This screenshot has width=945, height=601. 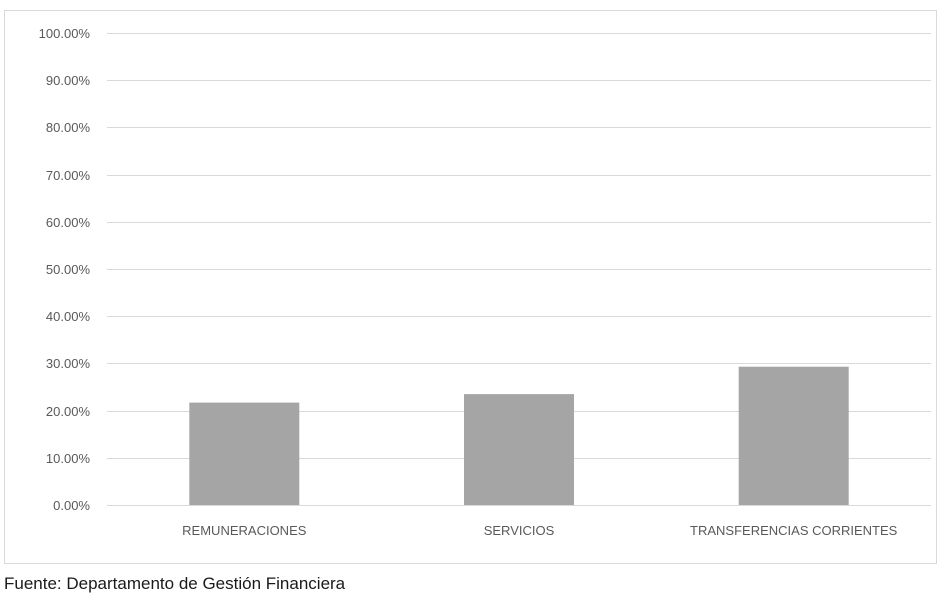 I want to click on y-tick-label: 60.00%, so click(x=68, y=222).